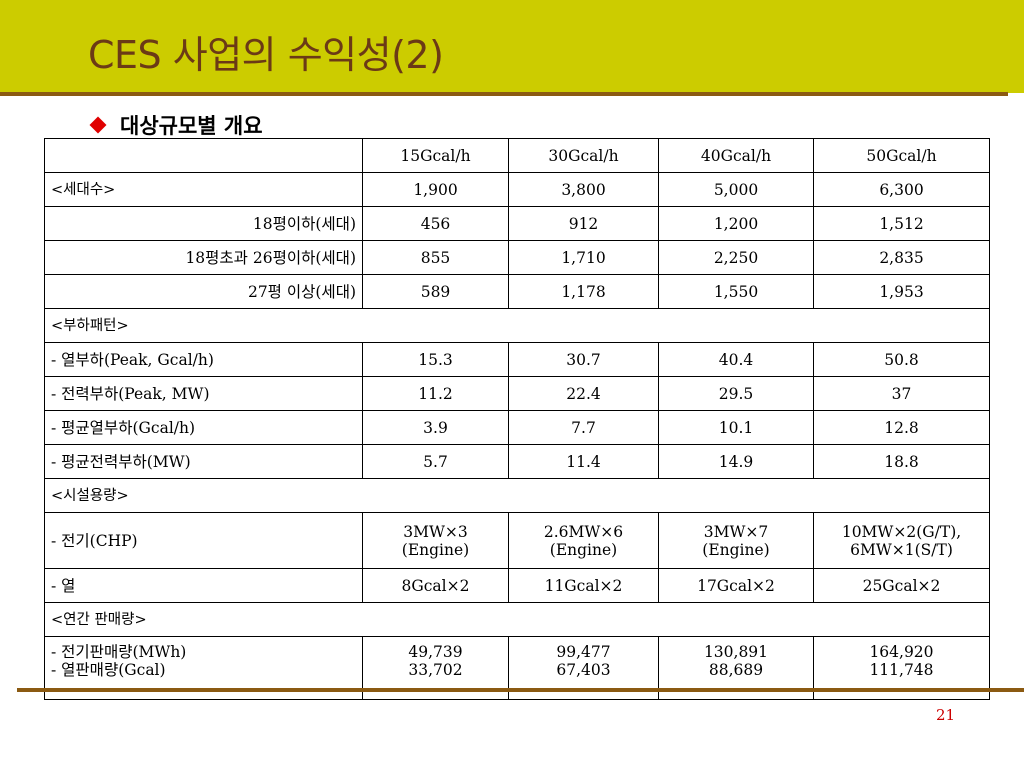  What do you see at coordinates (191, 126) in the screenshot?
I see `subtitle-text: 대상규모별 개요` at bounding box center [191, 126].